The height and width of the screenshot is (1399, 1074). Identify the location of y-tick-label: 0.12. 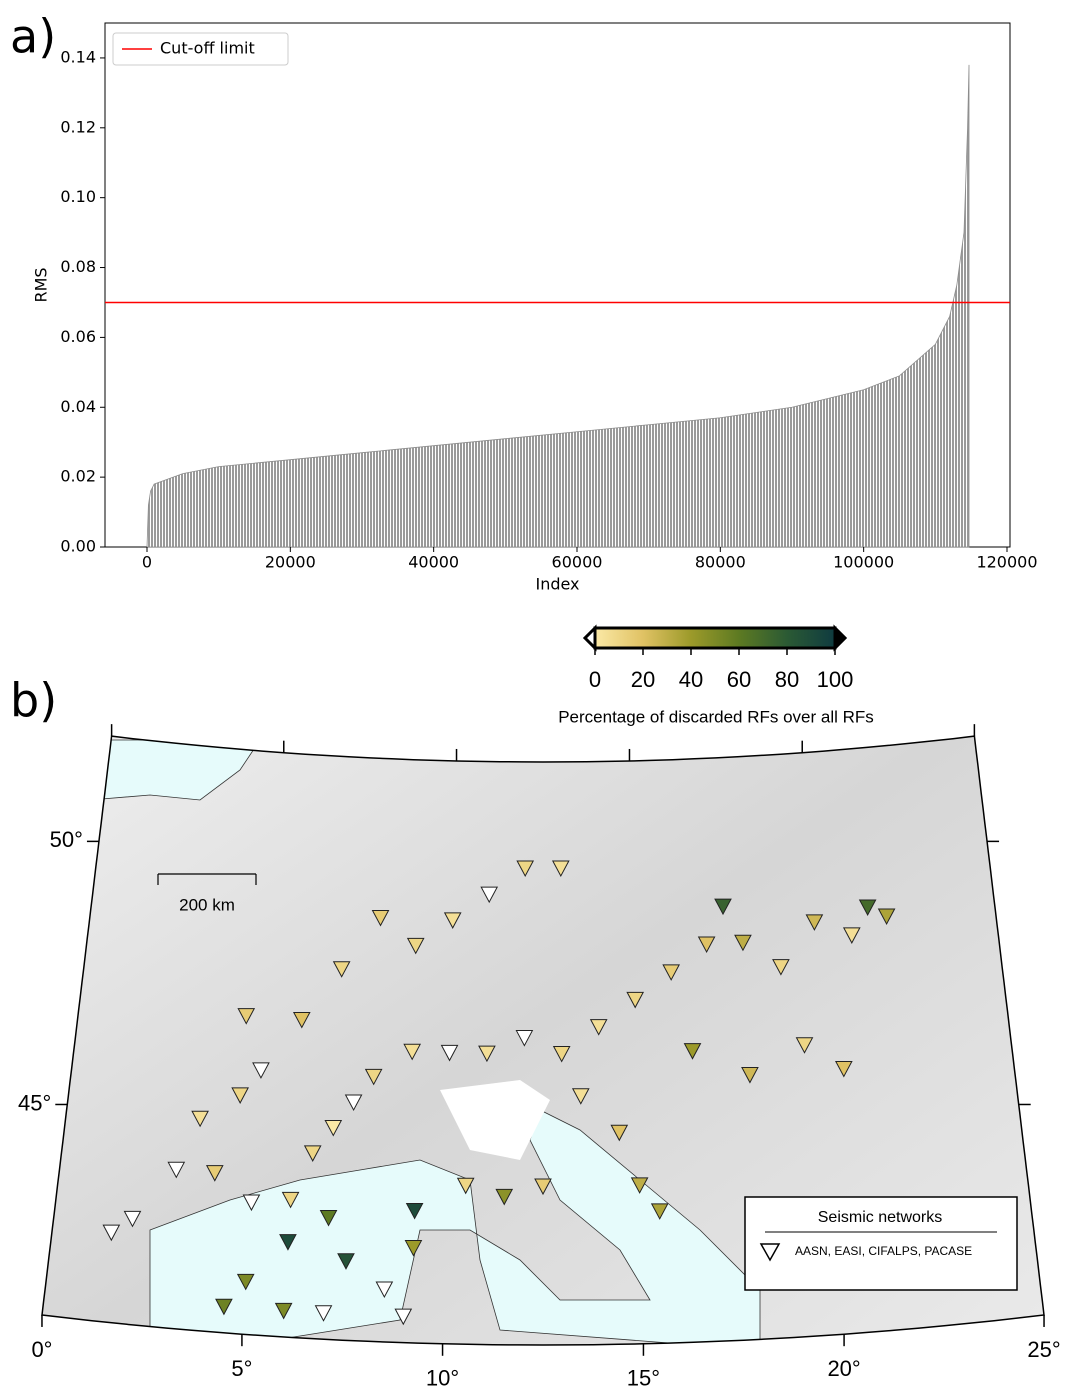
(78, 126).